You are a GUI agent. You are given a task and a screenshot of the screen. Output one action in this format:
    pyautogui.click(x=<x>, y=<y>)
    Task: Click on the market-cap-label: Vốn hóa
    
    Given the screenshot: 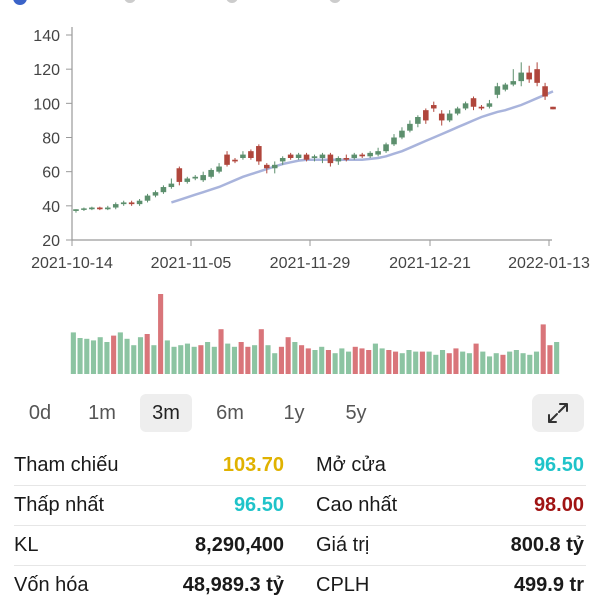 What is the action you would take?
    pyautogui.click(x=51, y=585)
    